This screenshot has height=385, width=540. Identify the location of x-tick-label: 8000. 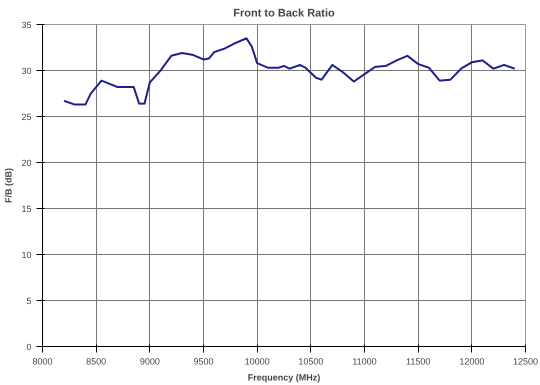
(42, 361).